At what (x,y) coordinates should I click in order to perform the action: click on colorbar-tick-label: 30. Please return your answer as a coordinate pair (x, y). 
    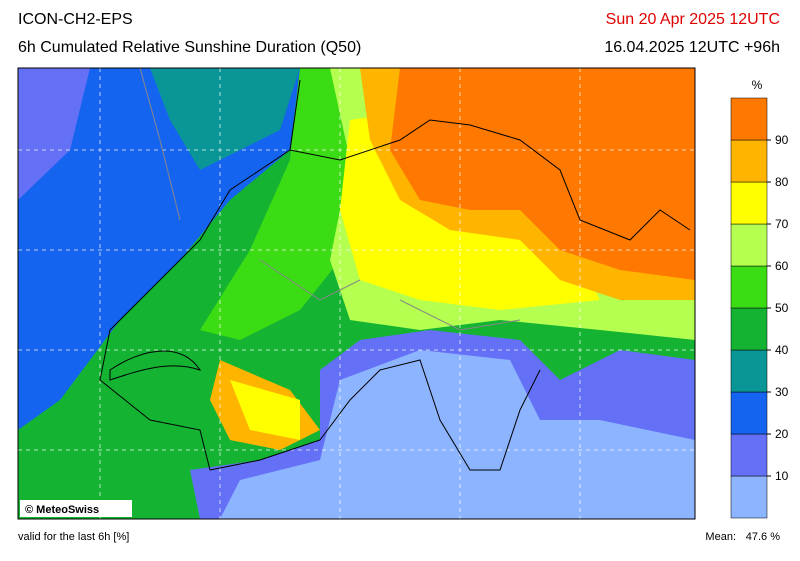
    Looking at the image, I should click on (782, 392).